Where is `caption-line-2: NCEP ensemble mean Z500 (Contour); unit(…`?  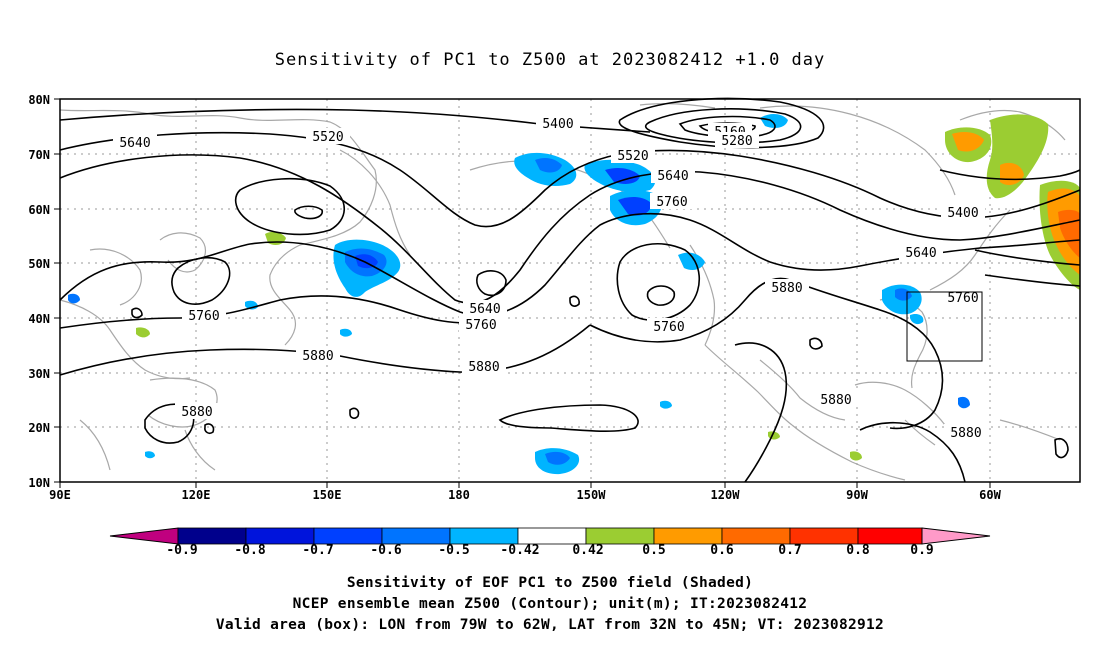
caption-line-2: NCEP ensemble mean Z500 (Contour); unit(… is located at coordinates (550, 604).